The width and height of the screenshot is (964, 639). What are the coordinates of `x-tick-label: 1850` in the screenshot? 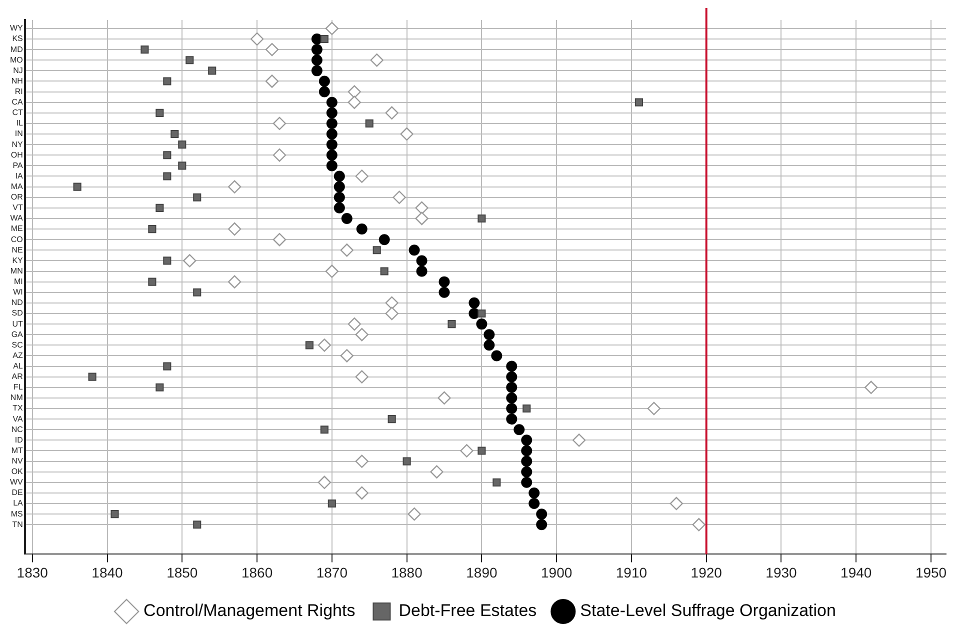 It's located at (182, 572).